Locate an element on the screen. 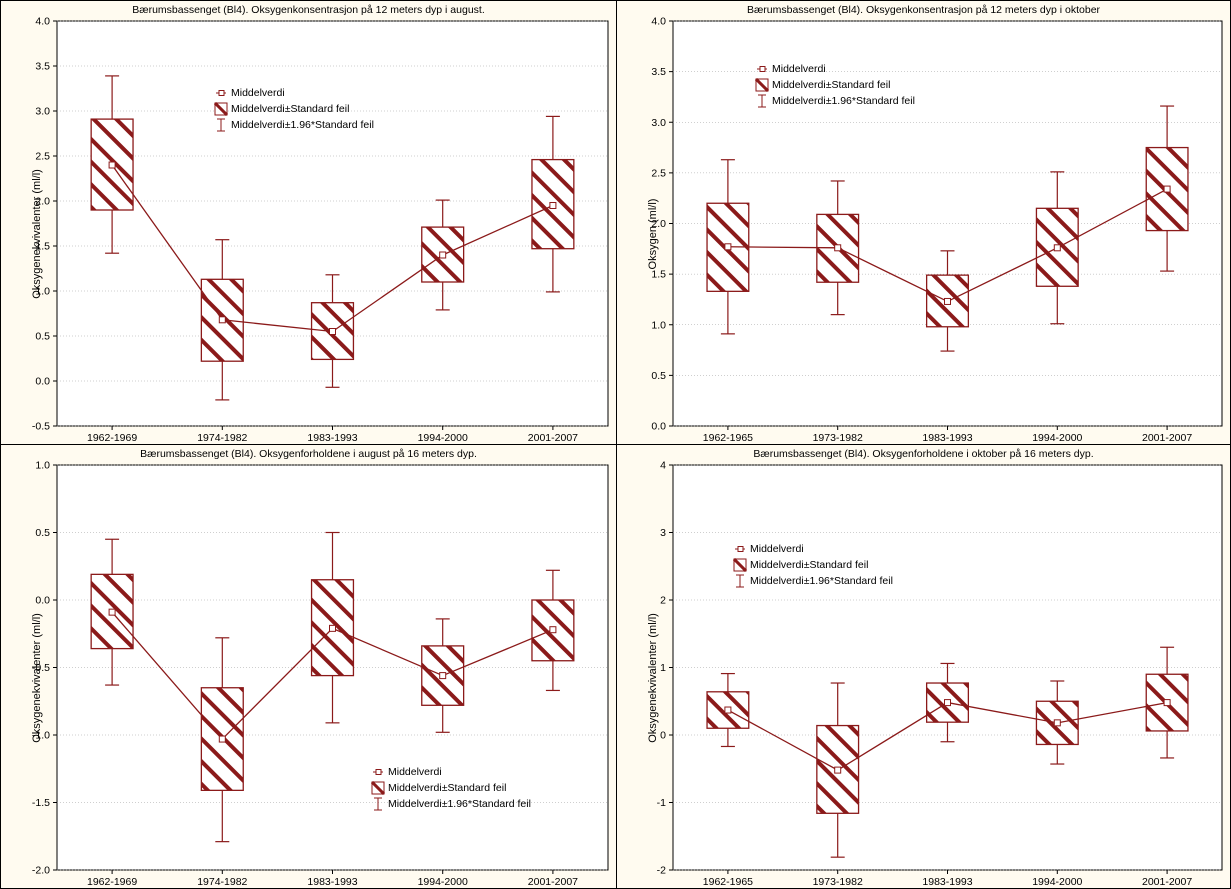  box-group is located at coordinates (947, 702).